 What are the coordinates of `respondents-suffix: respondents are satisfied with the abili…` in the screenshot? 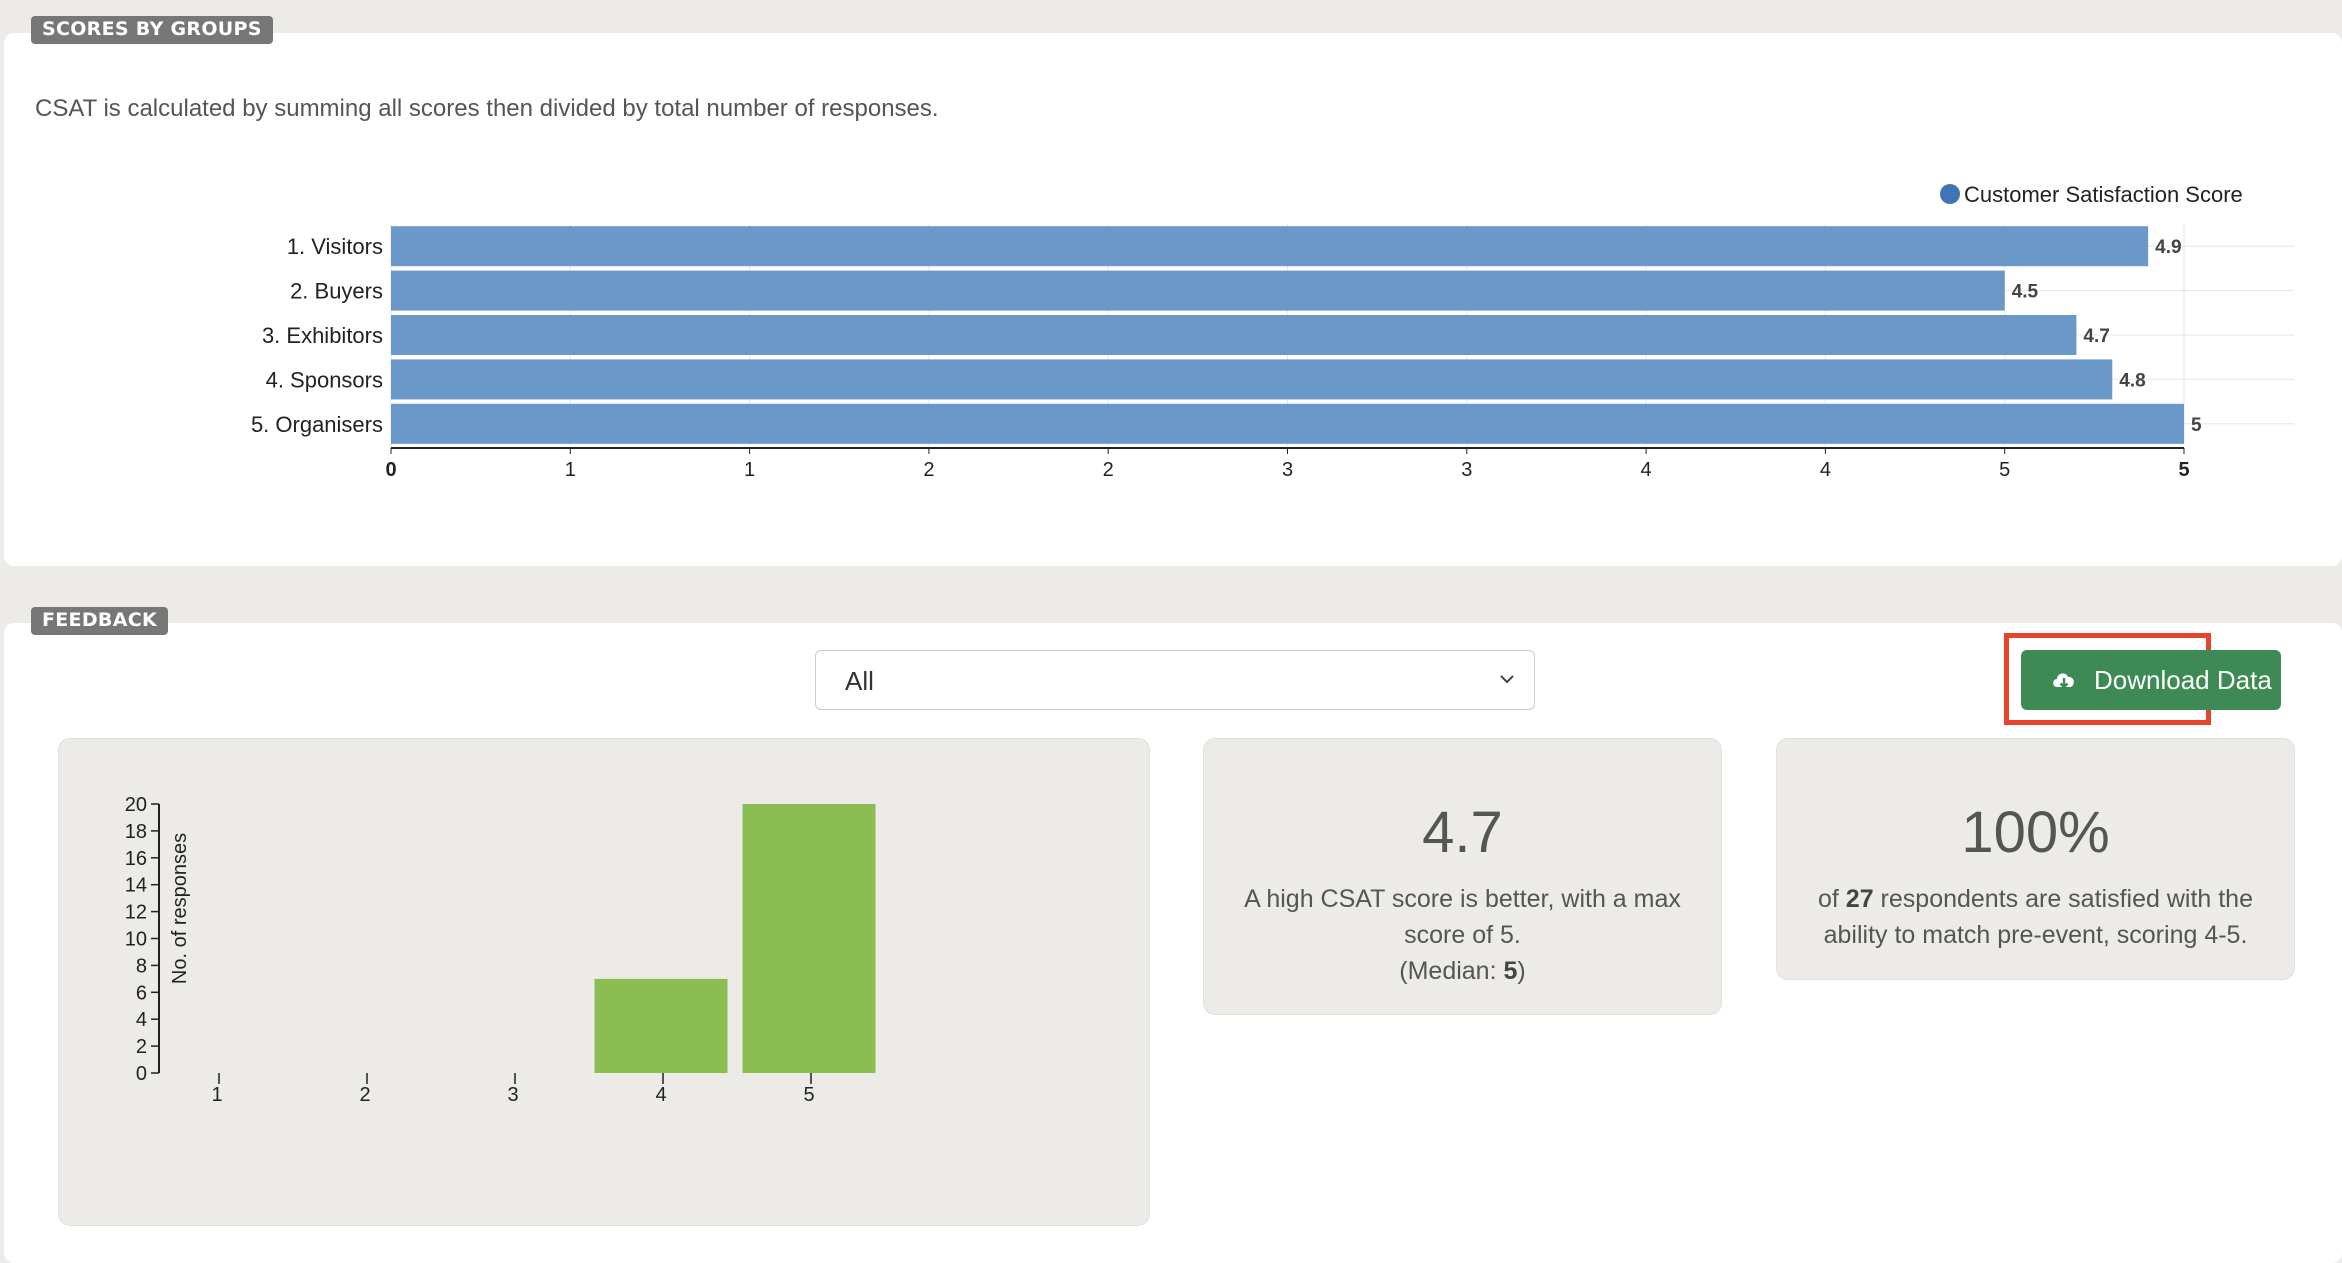 It's located at (2038, 917).